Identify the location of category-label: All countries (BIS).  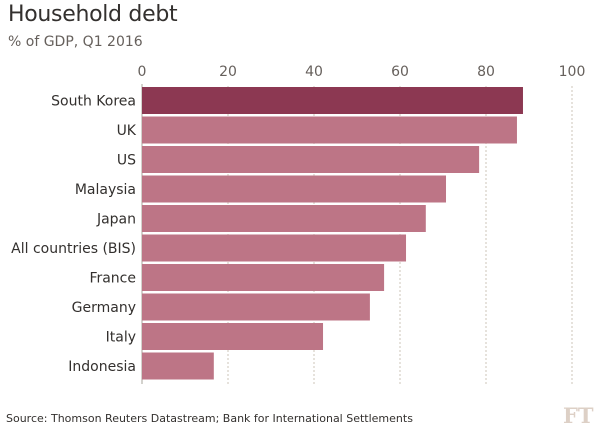
(73, 249).